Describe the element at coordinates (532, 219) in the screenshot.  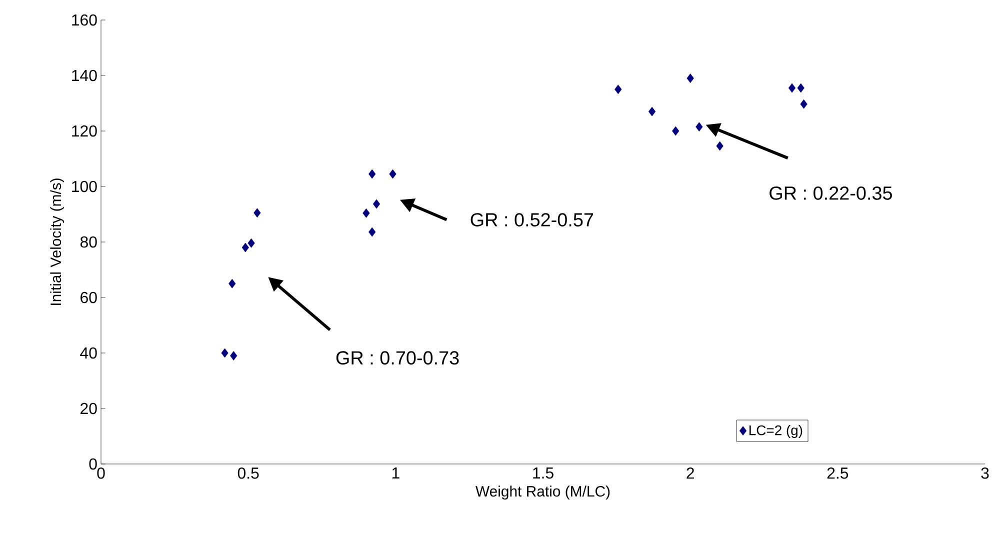
I see `annotation: GR : 0.52-0.57` at that location.